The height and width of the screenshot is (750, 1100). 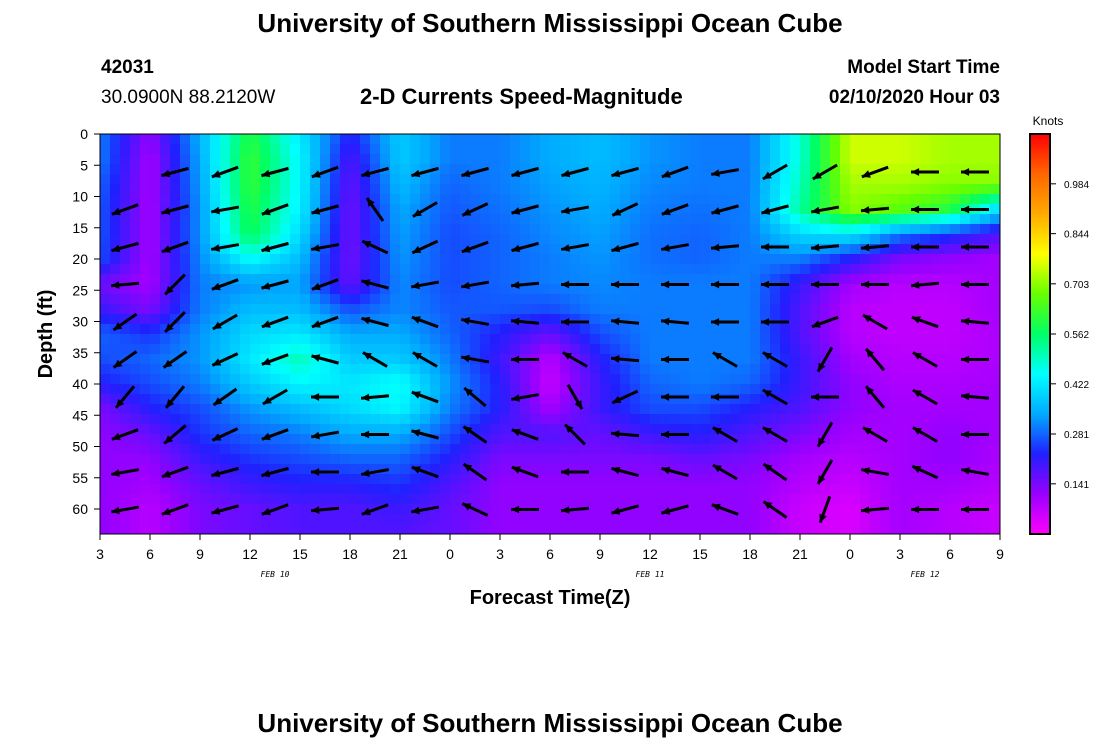 What do you see at coordinates (80, 322) in the screenshot?
I see `y-tick-label: 30` at bounding box center [80, 322].